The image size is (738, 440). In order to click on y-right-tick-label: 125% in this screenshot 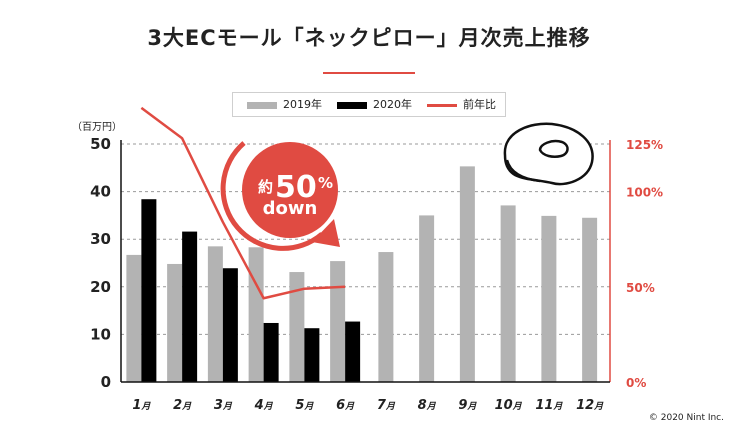, I will do `click(644, 145)`.